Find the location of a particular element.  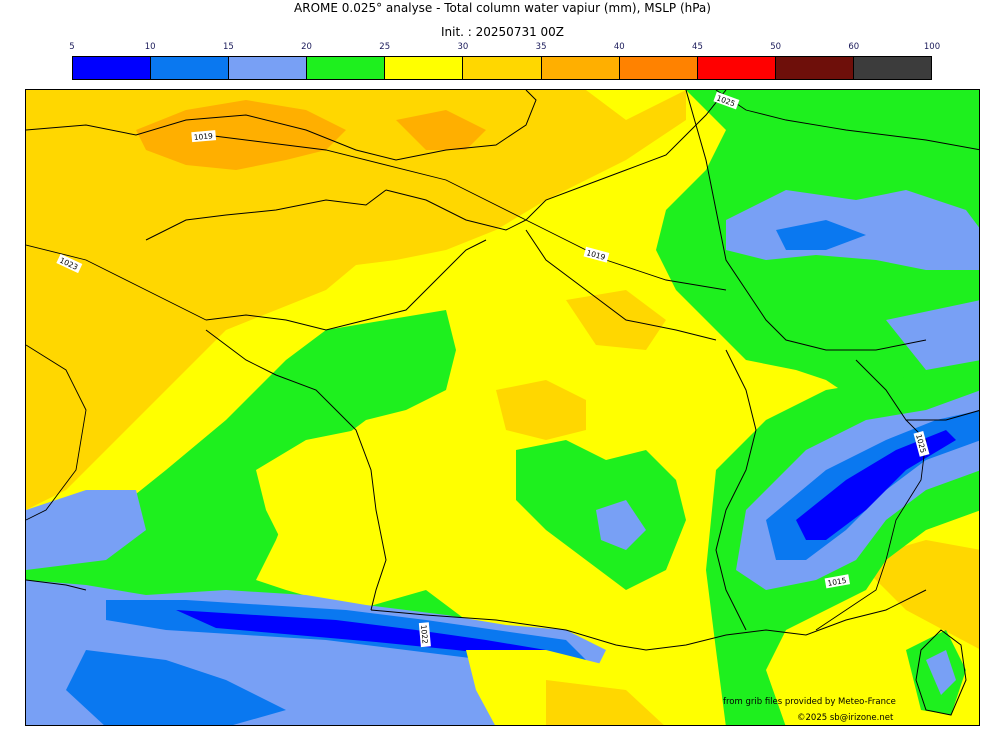

colorbar-tick-label: 20 is located at coordinates (306, 47).